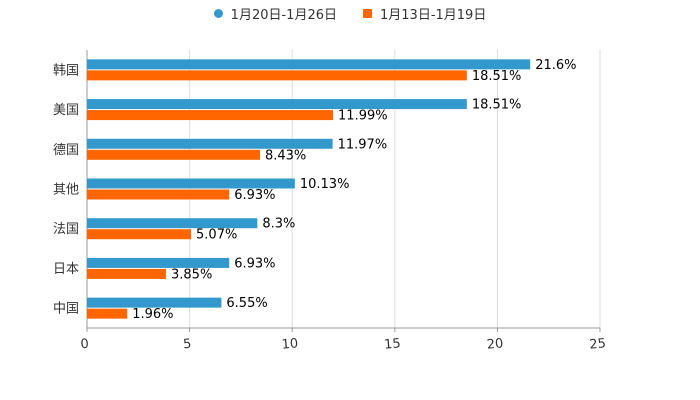 The height and width of the screenshot is (400, 700). I want to click on y-category-label: 法国, so click(66, 229).